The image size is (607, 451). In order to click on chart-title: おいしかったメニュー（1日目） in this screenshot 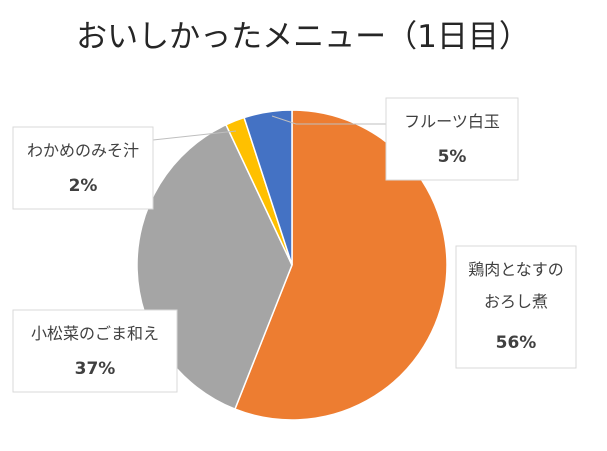, I will do `click(303, 37)`.